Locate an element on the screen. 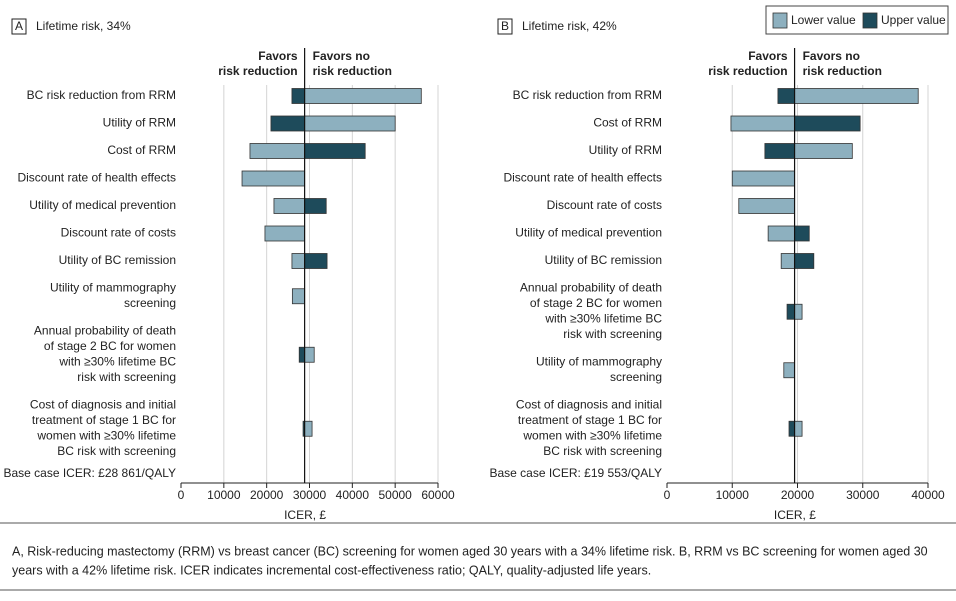 Image resolution: width=956 pixels, height=601 pixels. legend-label: Upper value is located at coordinates (913, 20).